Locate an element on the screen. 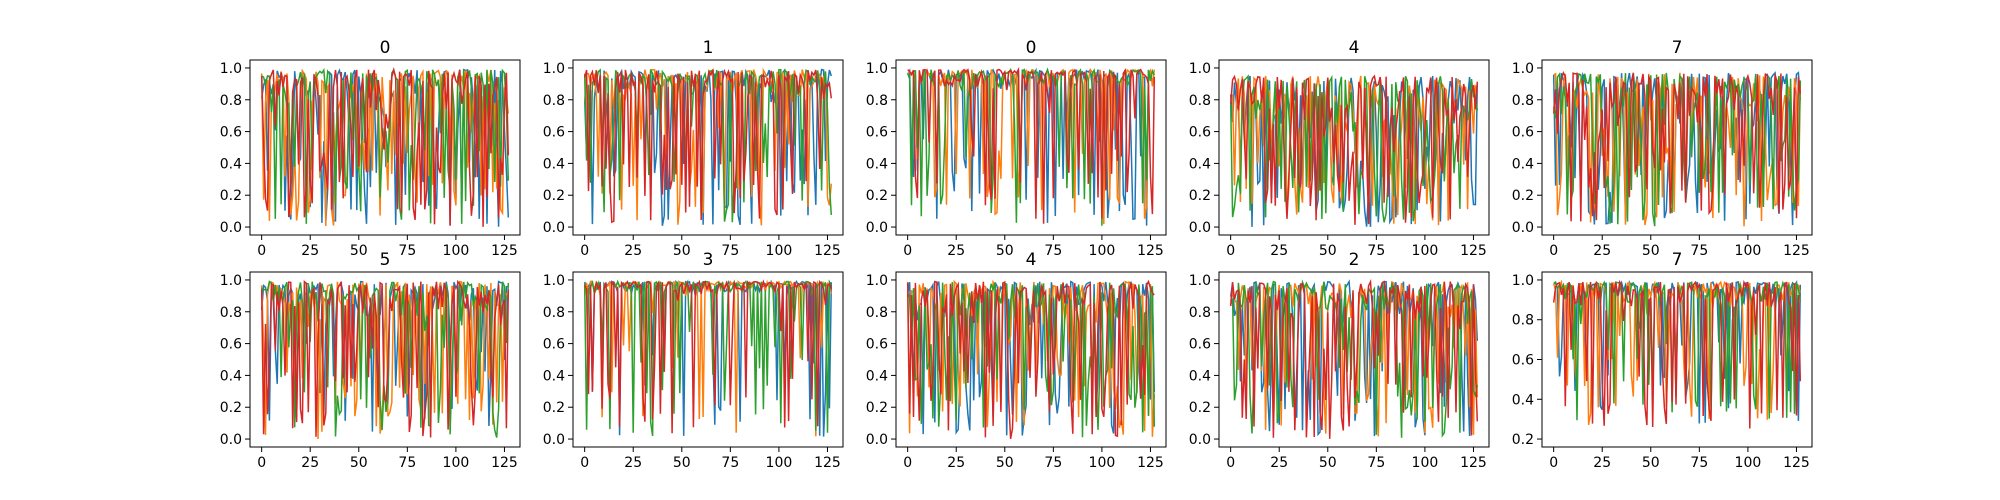 Image resolution: width=2000 pixels, height=500 pixels. subplot-2: 0 25 50 75 100 125 0.0 0.2 0.4 0.6 0.8 1.0 0 is located at coordinates (1016, 148).